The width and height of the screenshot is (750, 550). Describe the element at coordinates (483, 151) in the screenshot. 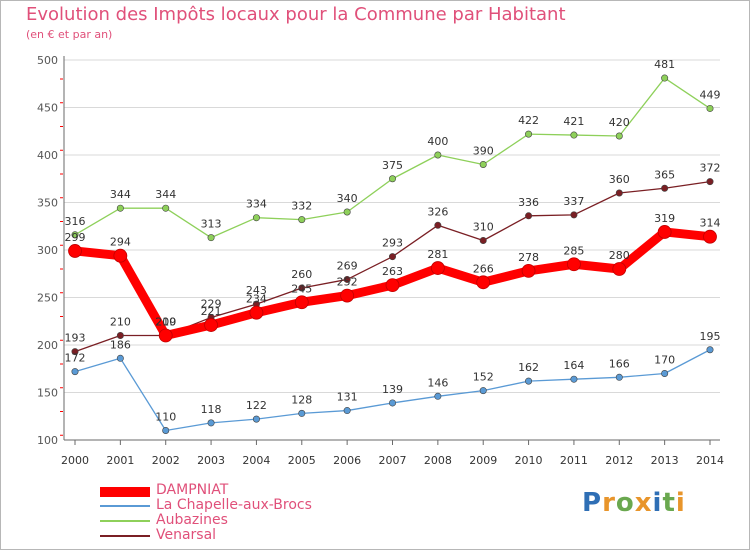

I see `data-label: 390` at that location.